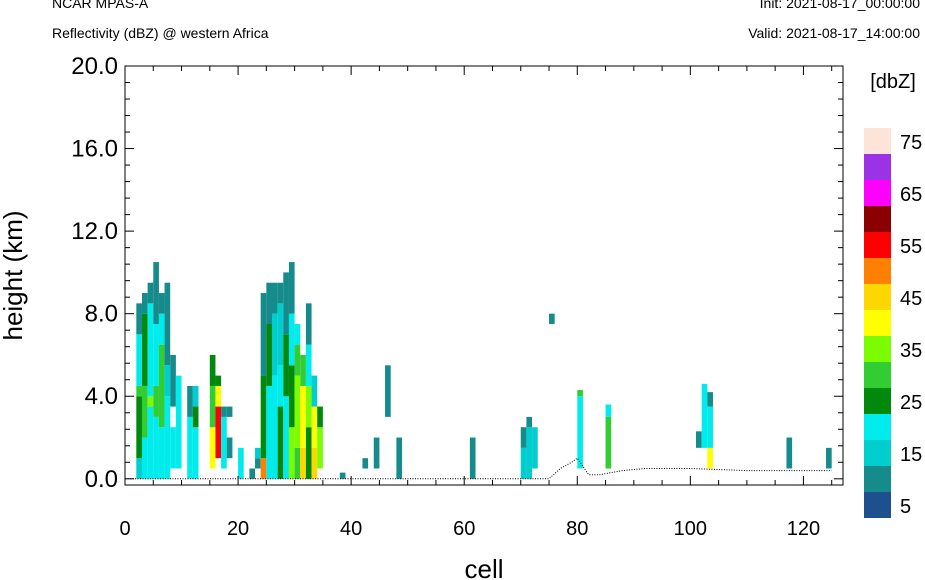 Image resolution: width=925 pixels, height=580 pixels. What do you see at coordinates (478, 468) in the screenshot?
I see `terrain-line` at bounding box center [478, 468].